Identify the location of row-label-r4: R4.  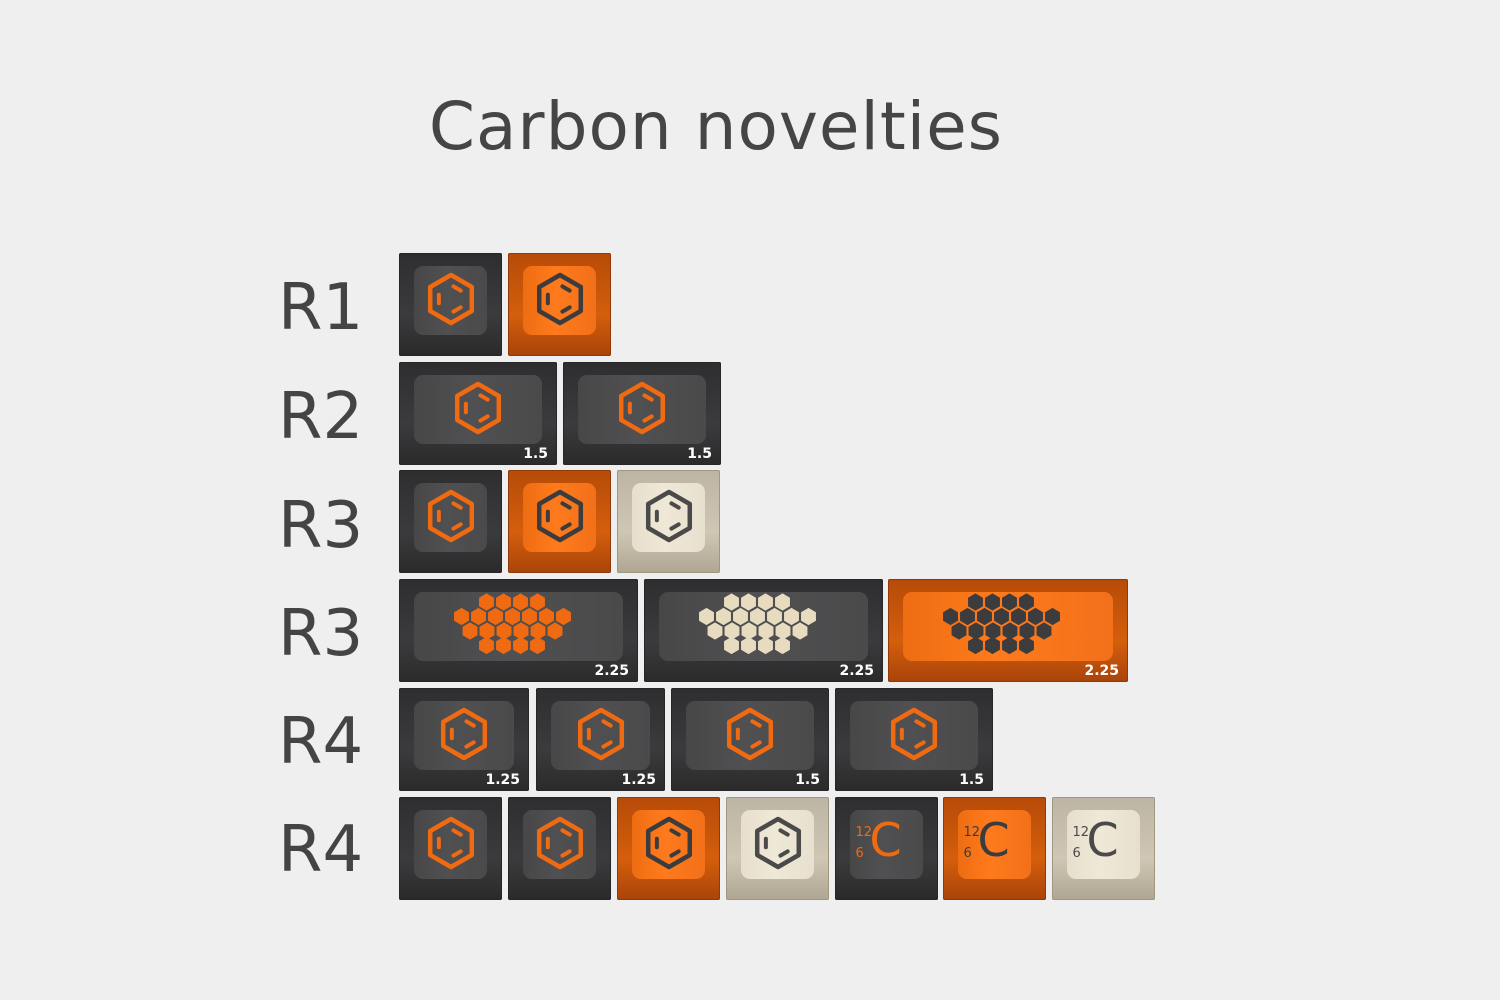
(321, 742).